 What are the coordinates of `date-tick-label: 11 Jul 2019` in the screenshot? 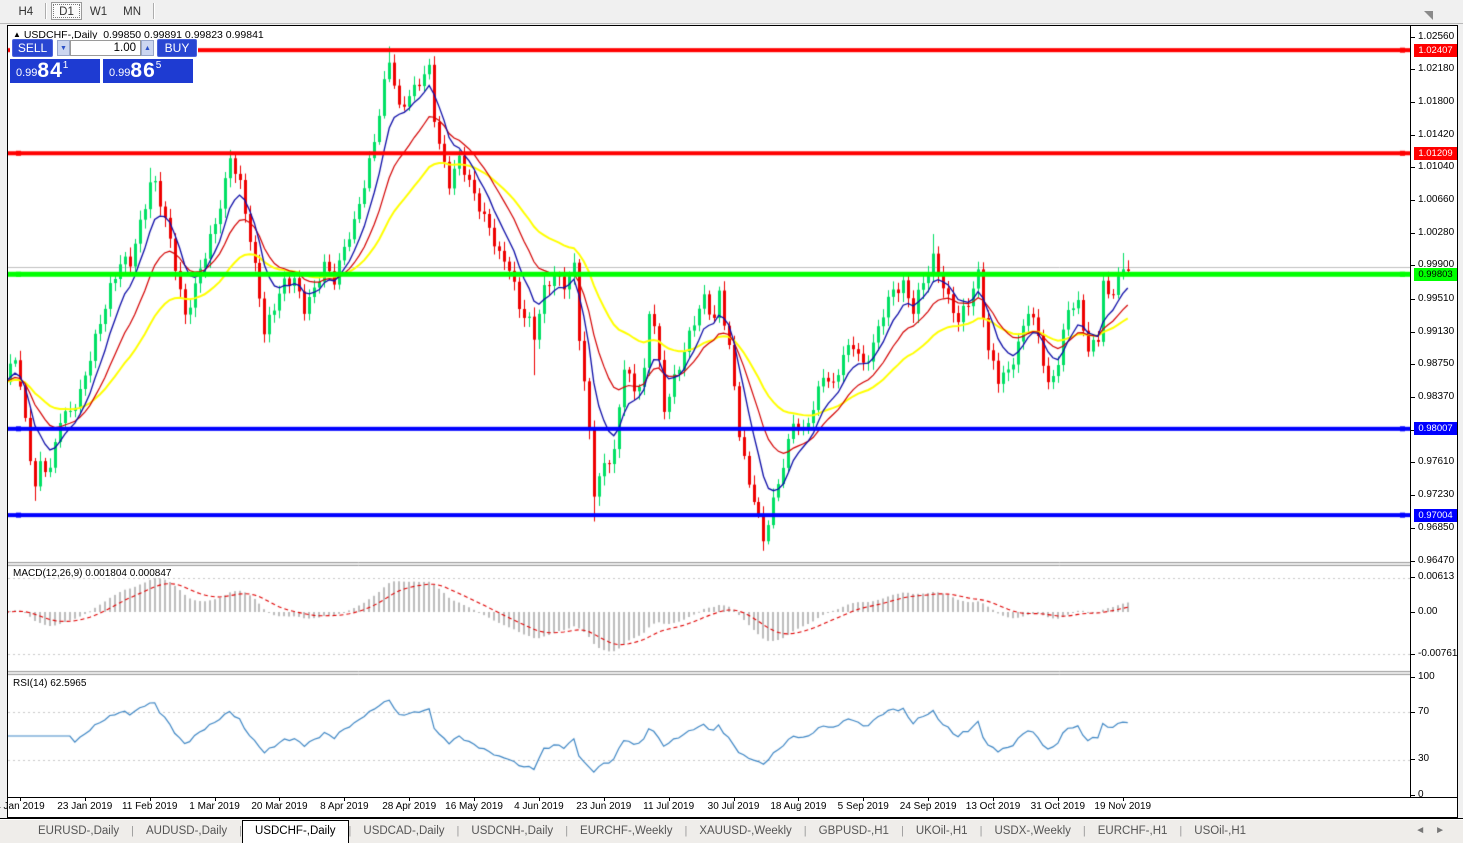 It's located at (669, 806).